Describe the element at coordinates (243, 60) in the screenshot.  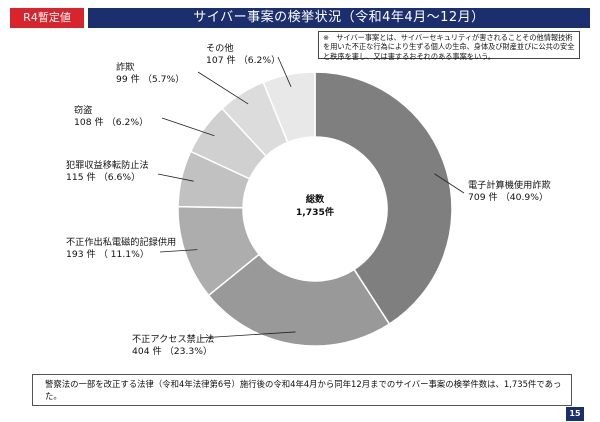
I see `slice-value-7: 107 件 （6.2%）` at that location.